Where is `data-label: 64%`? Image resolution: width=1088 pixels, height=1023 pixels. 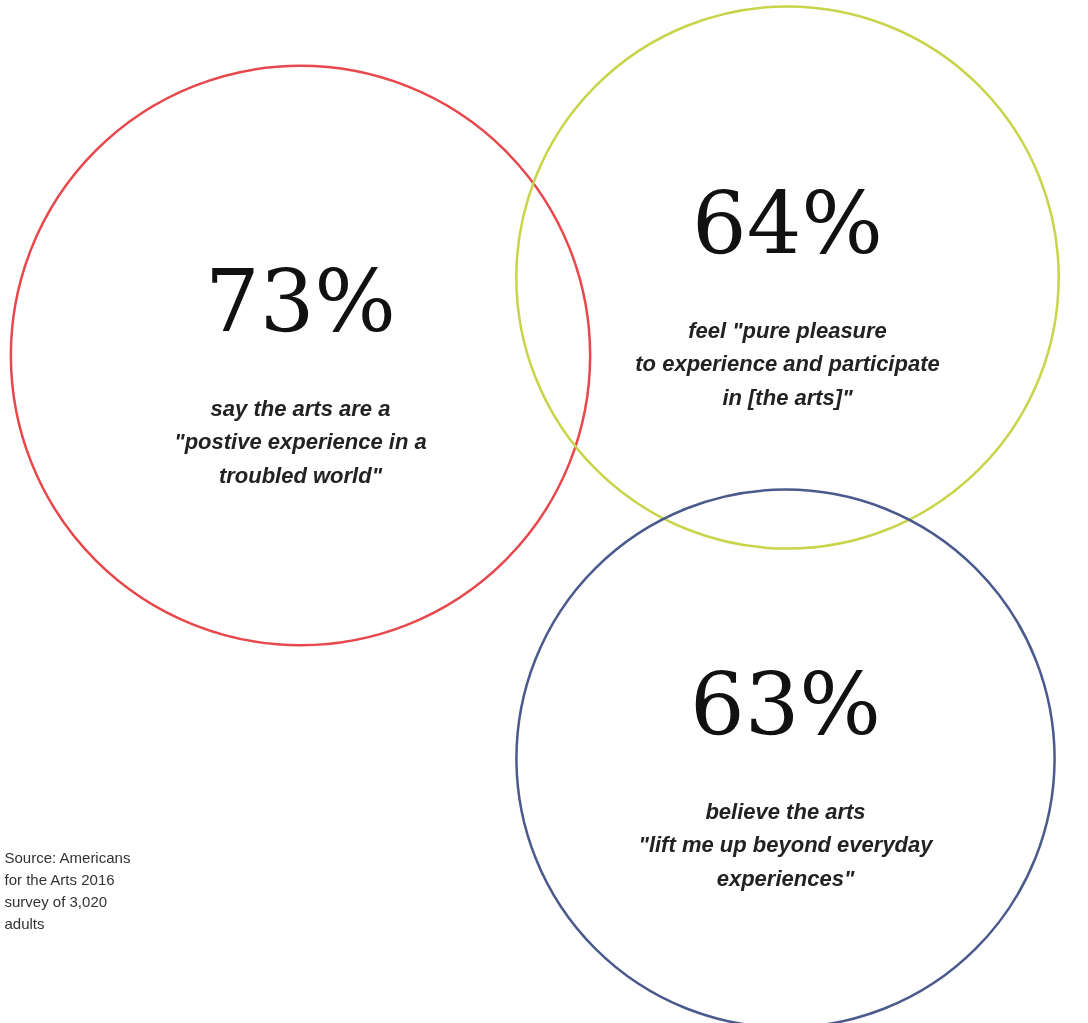
data-label: 64% is located at coordinates (787, 222).